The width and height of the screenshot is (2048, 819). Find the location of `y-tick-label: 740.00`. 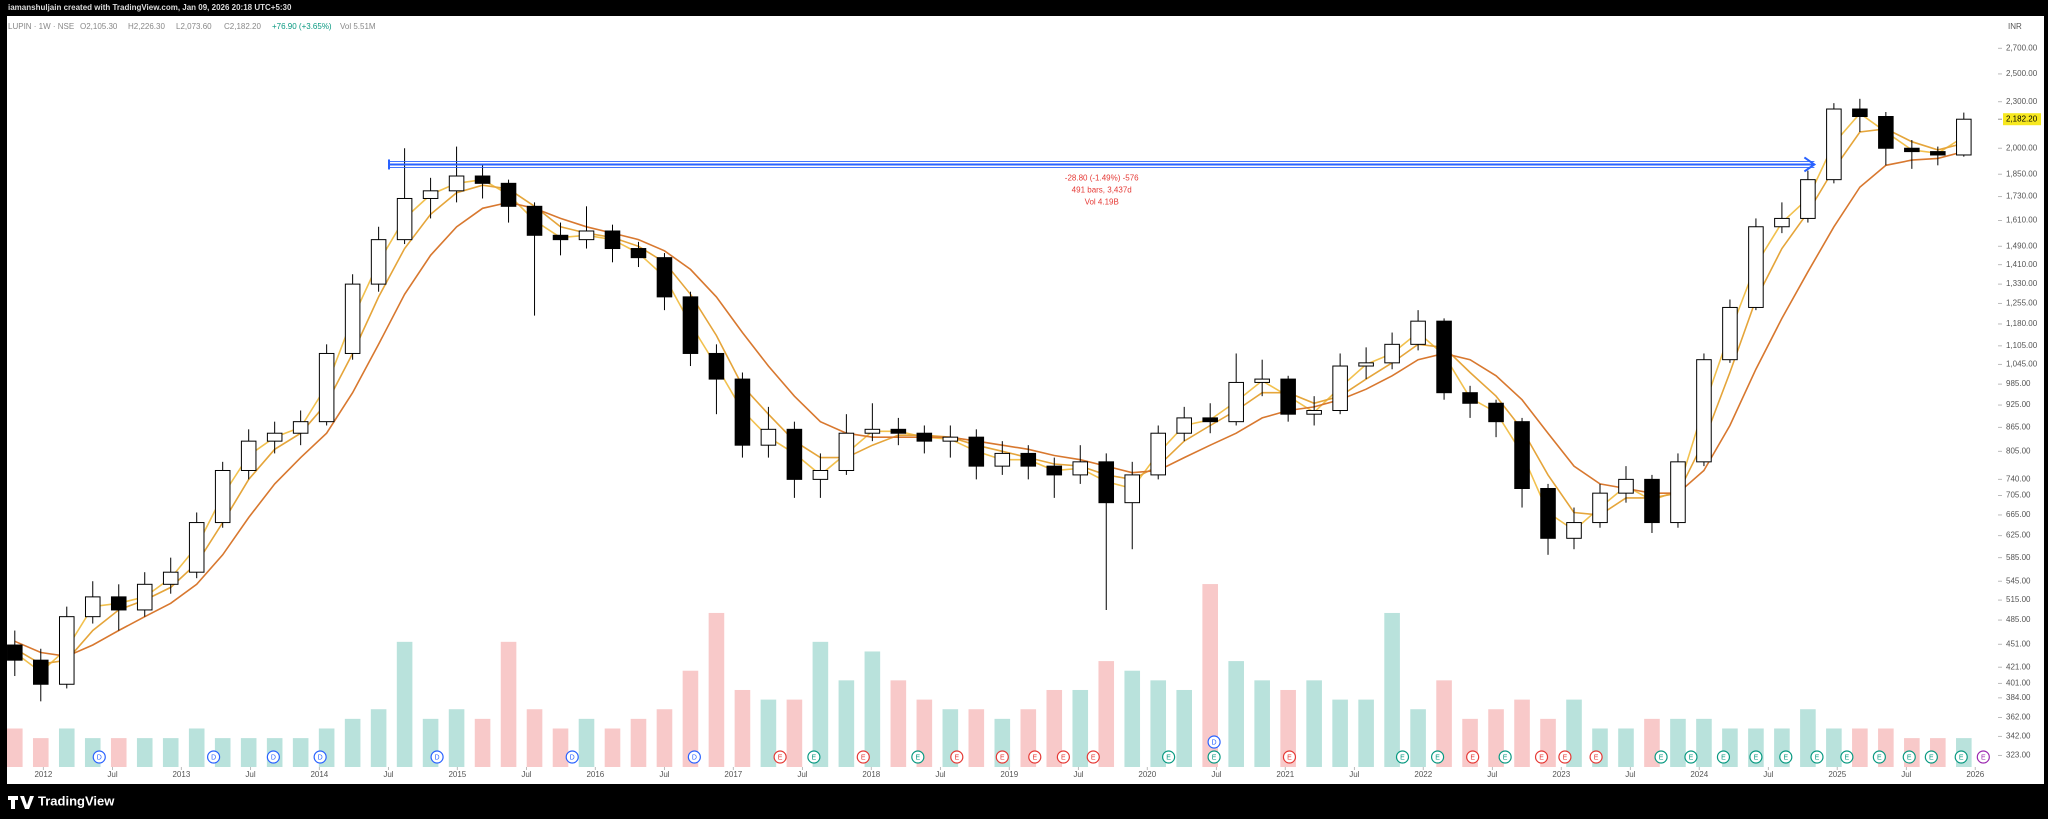

y-tick-label: 740.00 is located at coordinates (2018, 478).